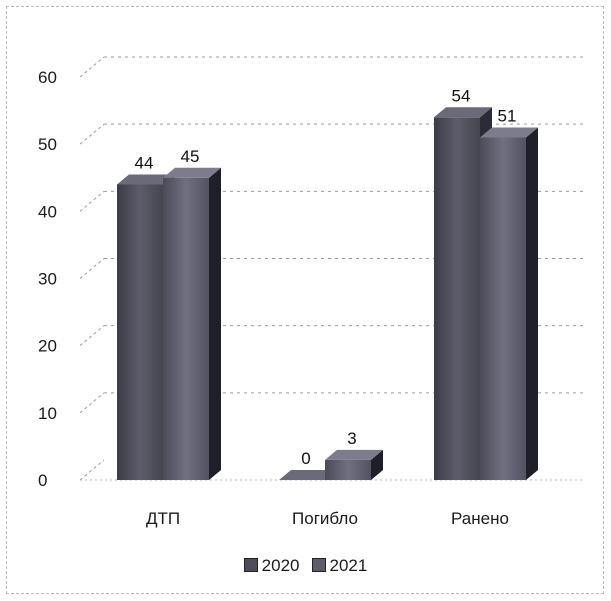 Image resolution: width=611 pixels, height=601 pixels. I want to click on y-tick-label: 20, so click(47, 346).